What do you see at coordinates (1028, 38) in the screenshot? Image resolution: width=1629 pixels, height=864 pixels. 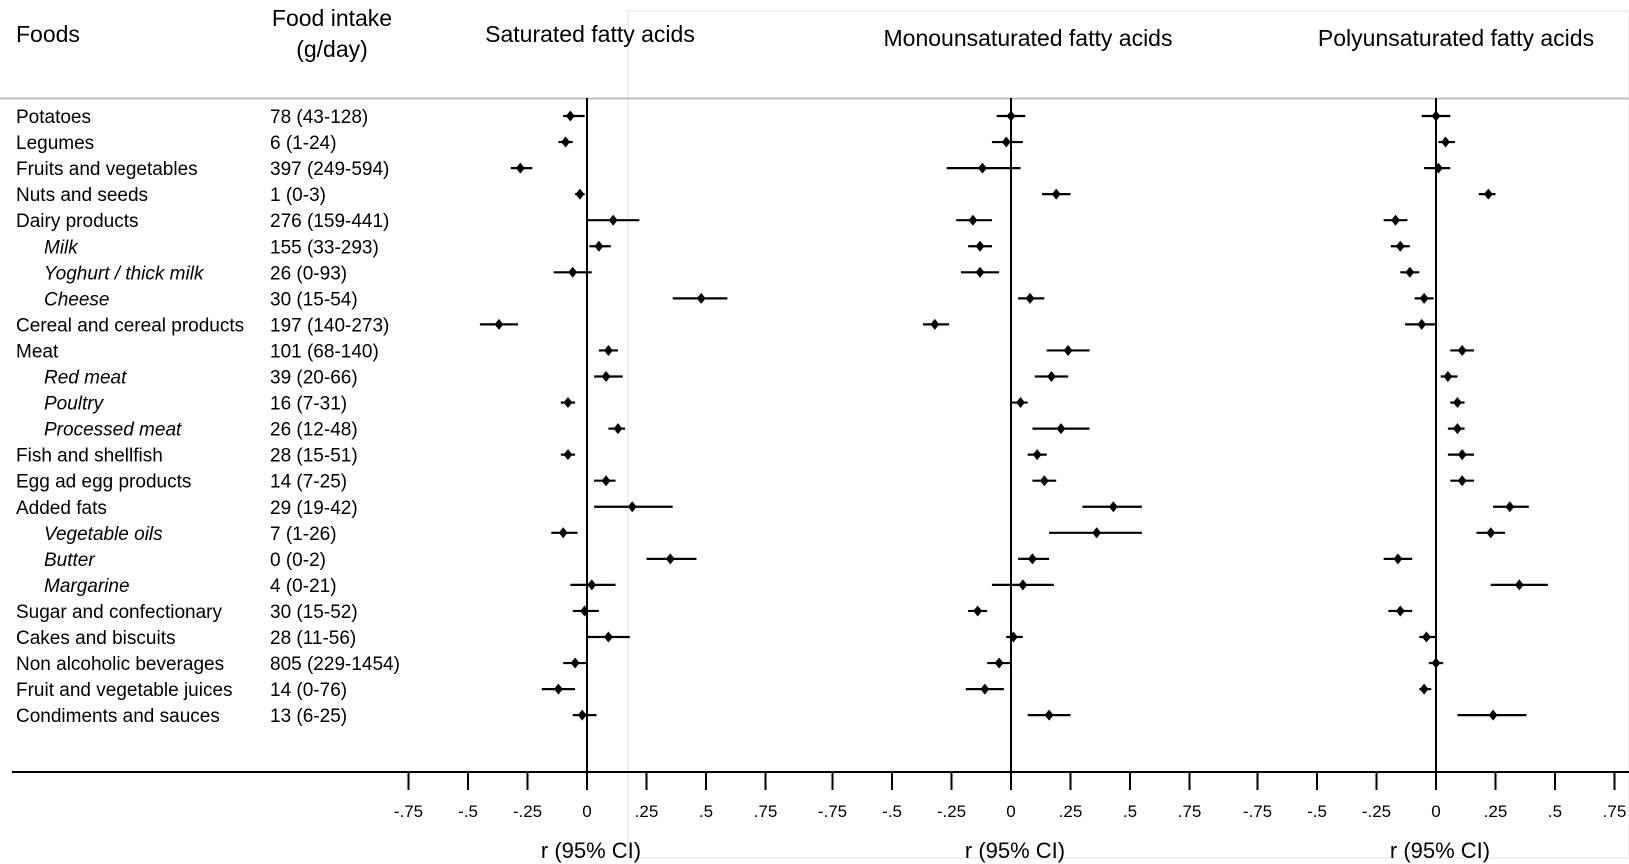 I see `panel-title: Monounsaturated fatty acids` at bounding box center [1028, 38].